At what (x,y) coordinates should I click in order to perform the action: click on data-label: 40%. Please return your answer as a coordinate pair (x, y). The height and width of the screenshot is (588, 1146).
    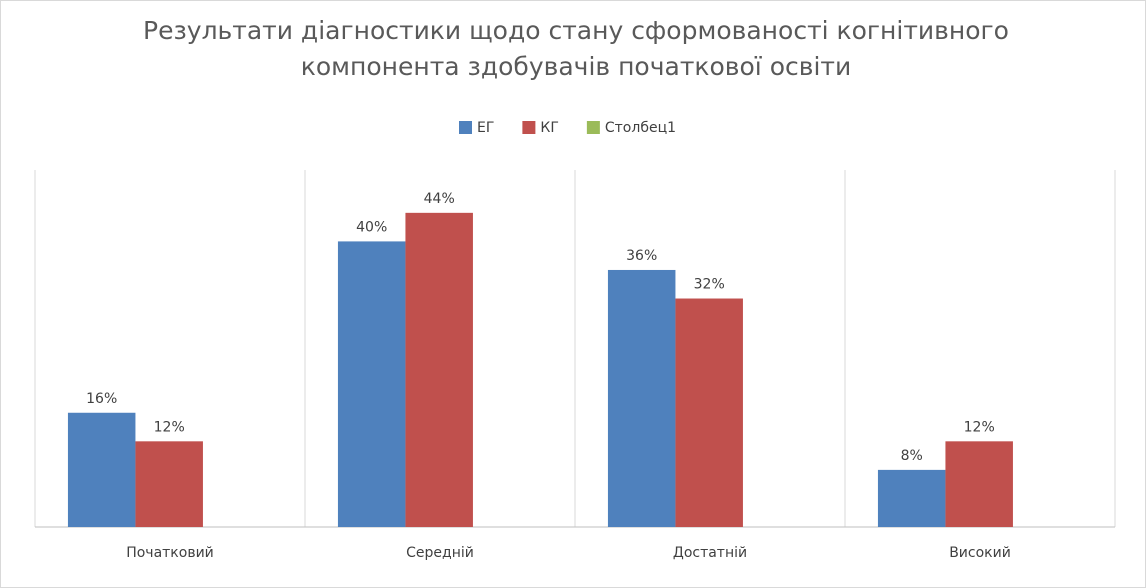
    Looking at the image, I should click on (371, 227).